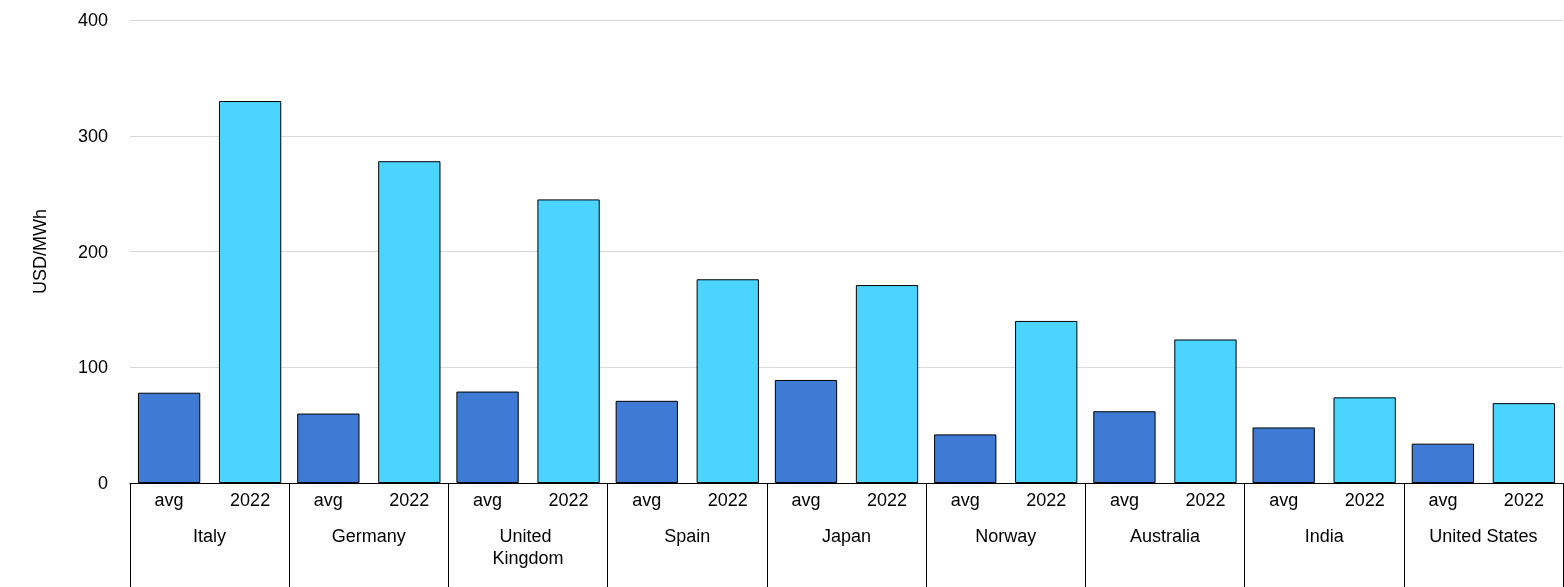 This screenshot has height=587, width=1564. What do you see at coordinates (169, 500) in the screenshot?
I see `series-label: avg` at bounding box center [169, 500].